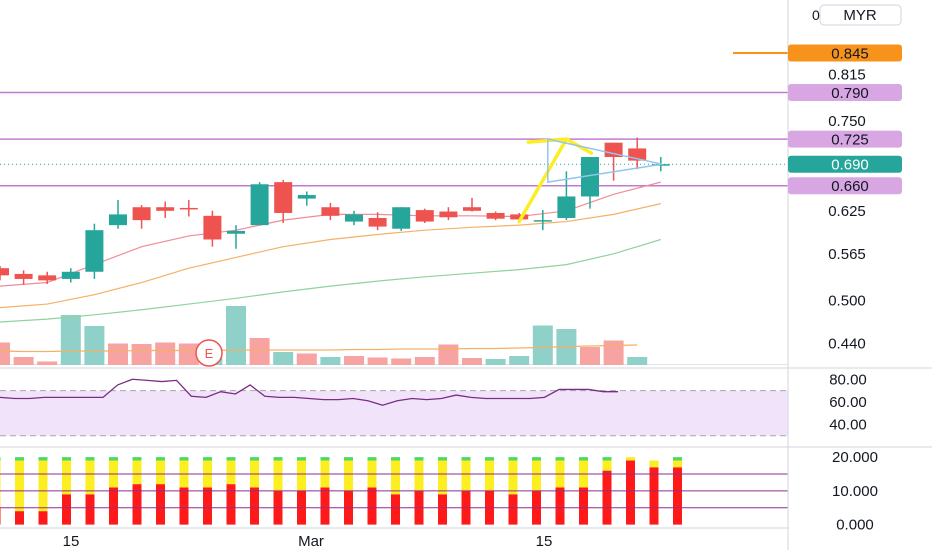 This screenshot has height=550, width=932. I want to click on oscillator-pane, so click(394, 407).